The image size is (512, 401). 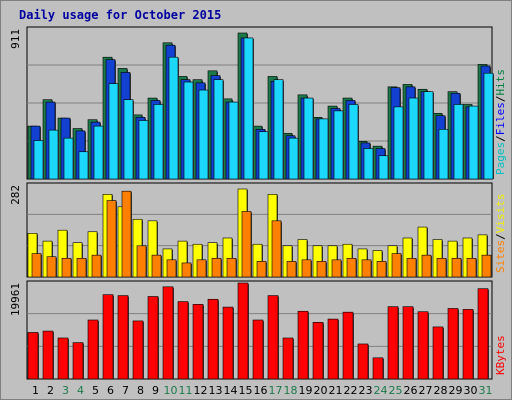 What do you see at coordinates (35, 390) in the screenshot?
I see `x-tick-label: 1` at bounding box center [35, 390].